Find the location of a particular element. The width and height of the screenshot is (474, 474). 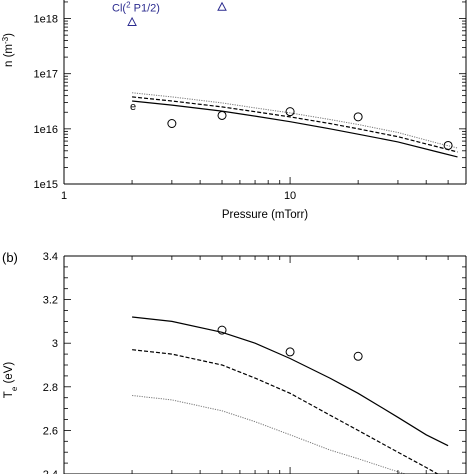

series-line-dashed is located at coordinates (295, 124).